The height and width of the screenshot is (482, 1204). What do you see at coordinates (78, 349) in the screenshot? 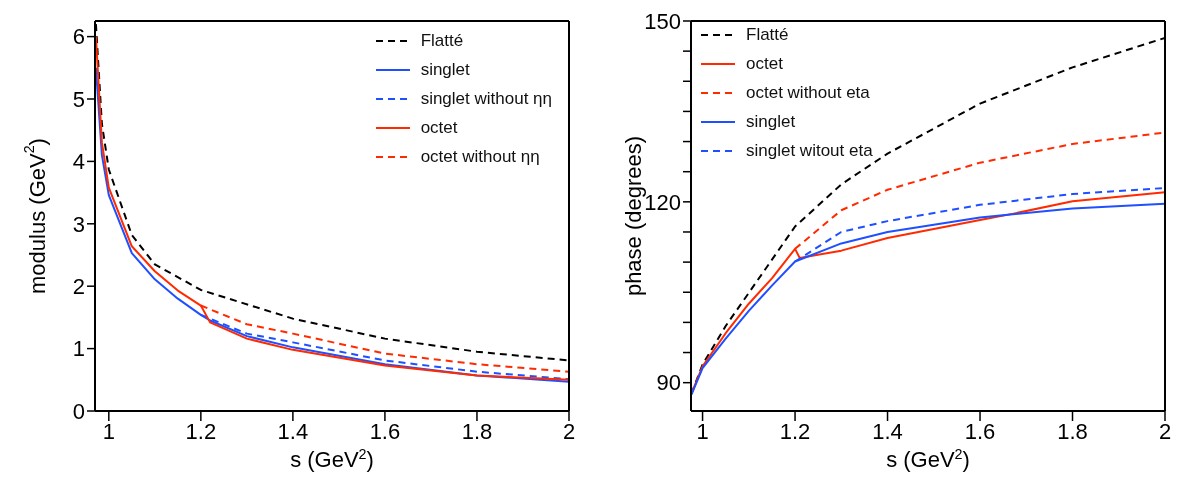
I see `y-tick-label: 1` at bounding box center [78, 349].